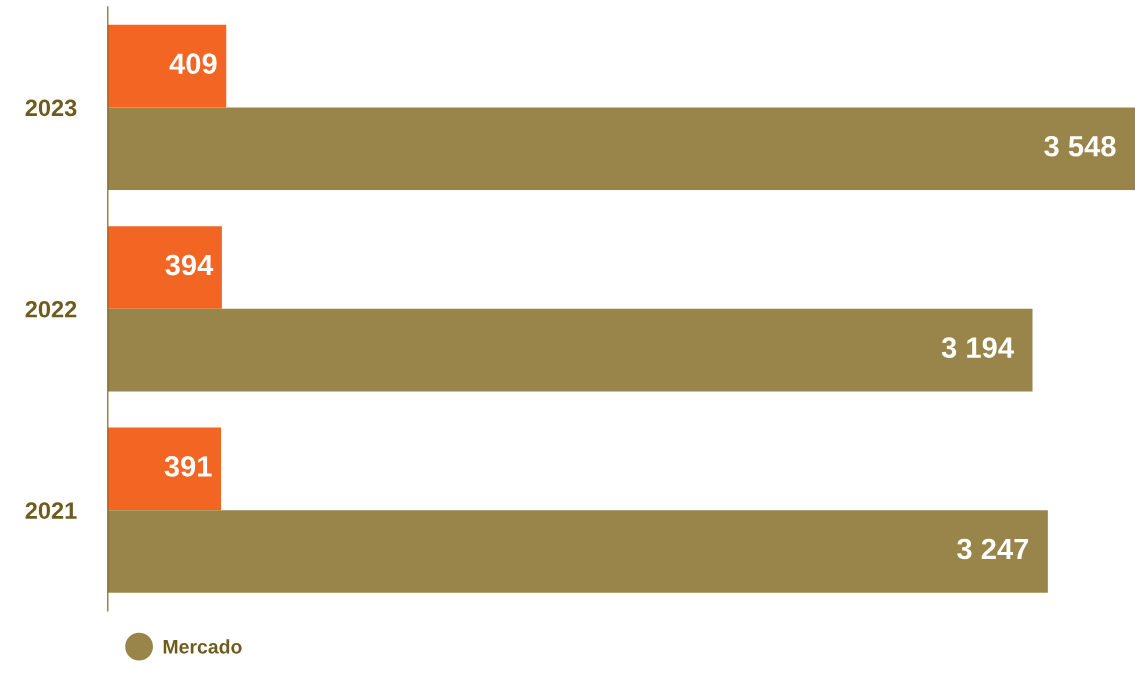 The height and width of the screenshot is (675, 1135). I want to click on legend-label: Mercado, so click(202, 646).